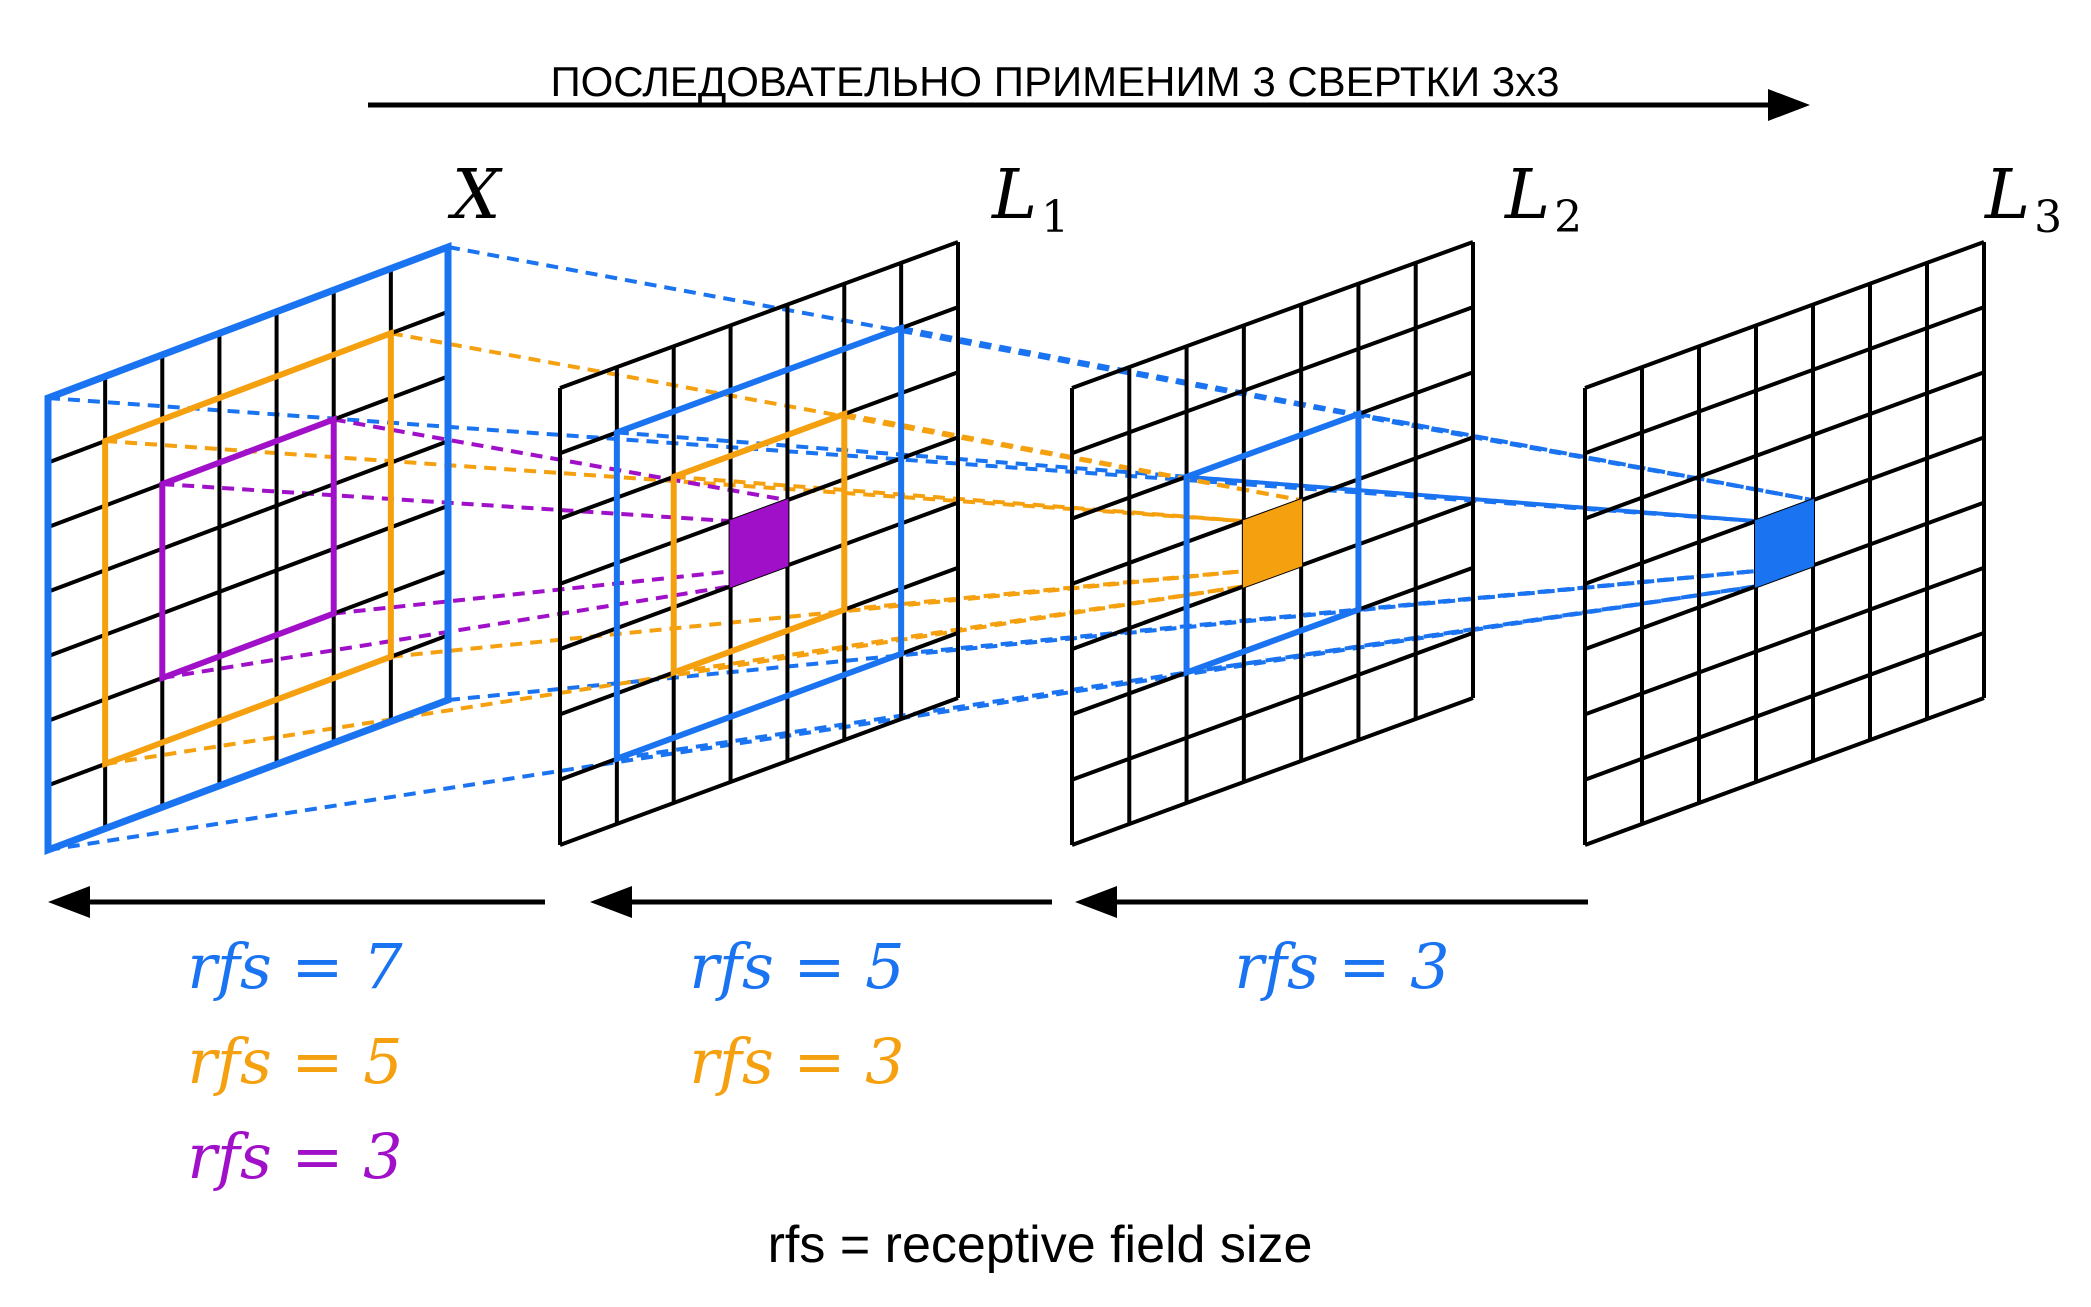 The image size is (2091, 1307). Describe the element at coordinates (2006, 195) in the screenshot. I see `layer-label-l3-main: L` at that location.